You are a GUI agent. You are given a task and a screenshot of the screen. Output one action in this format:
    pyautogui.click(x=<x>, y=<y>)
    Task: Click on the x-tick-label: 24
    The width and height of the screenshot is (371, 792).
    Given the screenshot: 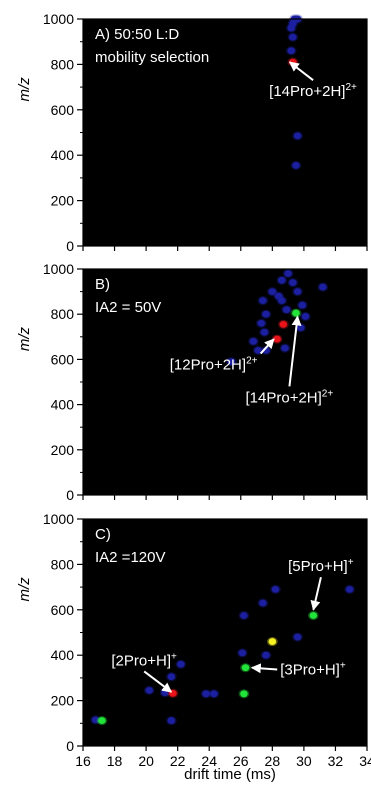 What is the action you would take?
    pyautogui.click(x=209, y=761)
    